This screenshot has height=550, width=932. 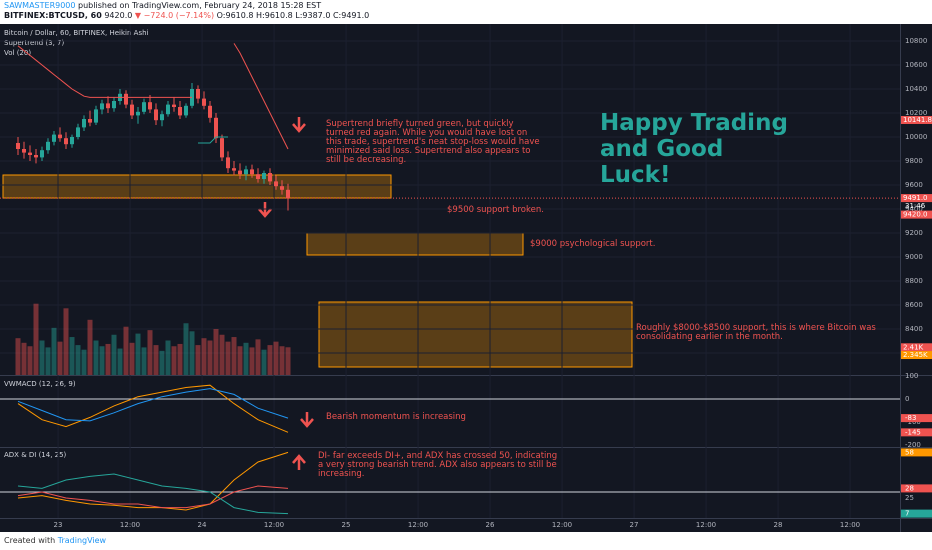 What do you see at coordinates (914, 161) in the screenshot?
I see `y-tick-label: 9800` at bounding box center [914, 161].